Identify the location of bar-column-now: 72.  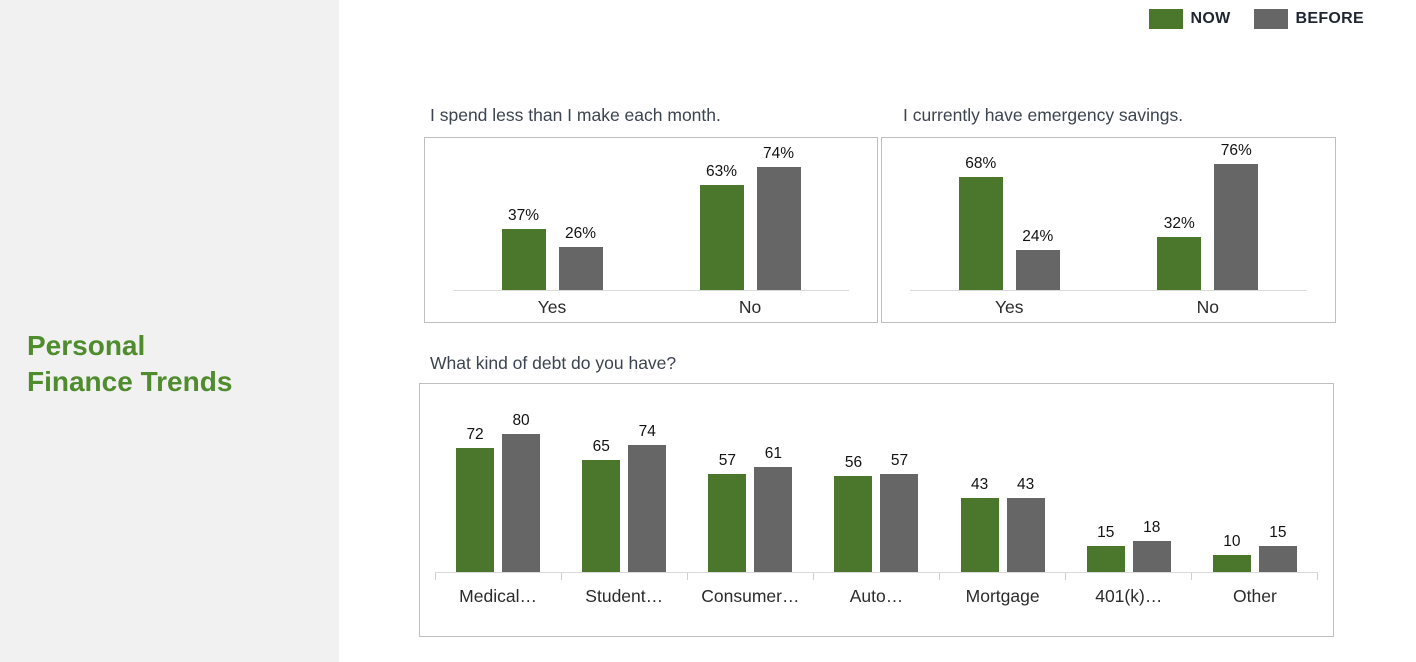
(475, 499).